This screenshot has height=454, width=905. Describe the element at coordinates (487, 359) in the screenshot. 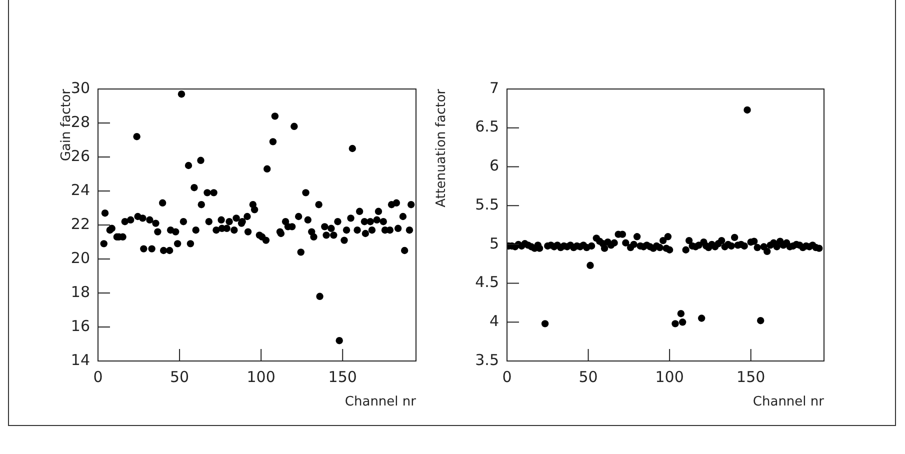

I see `y-tick-label: 3.5` at that location.